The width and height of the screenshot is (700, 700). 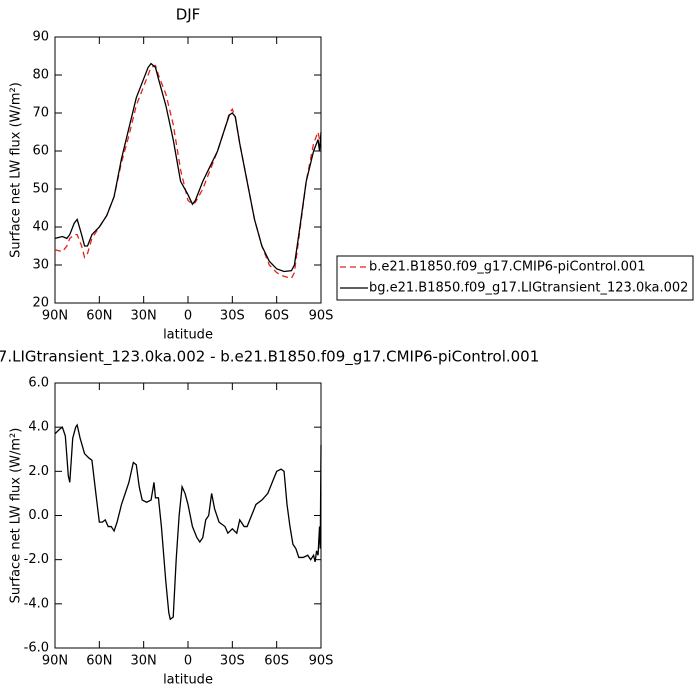 I want to click on y-tick-label: 6.0, so click(x=38, y=383).